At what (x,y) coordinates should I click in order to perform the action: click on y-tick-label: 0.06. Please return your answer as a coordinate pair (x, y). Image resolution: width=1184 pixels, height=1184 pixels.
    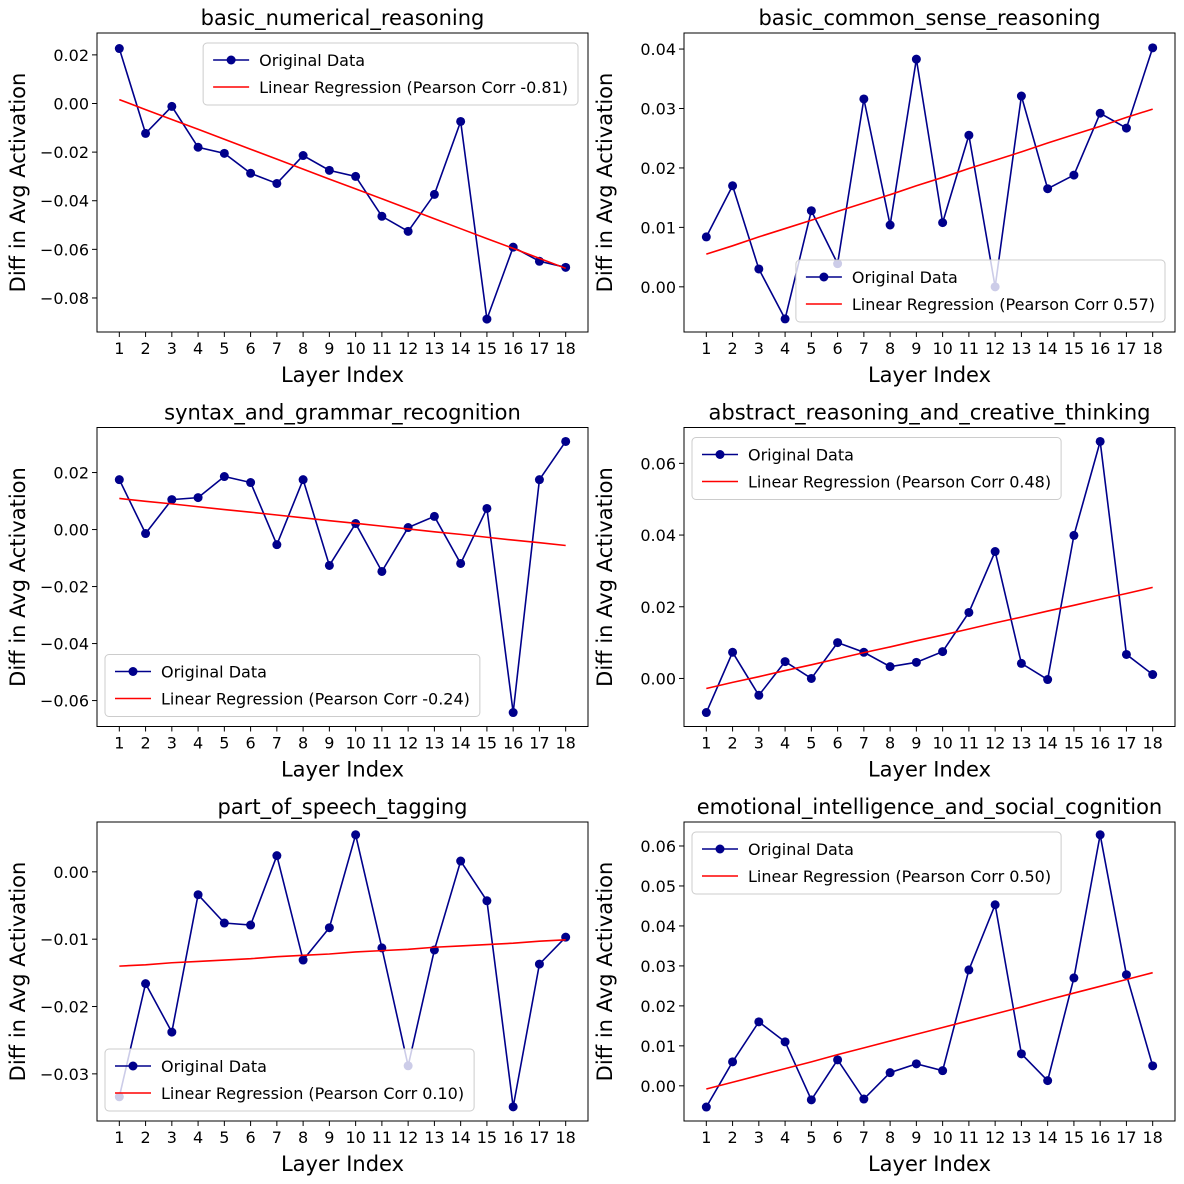
    Looking at the image, I should click on (658, 463).